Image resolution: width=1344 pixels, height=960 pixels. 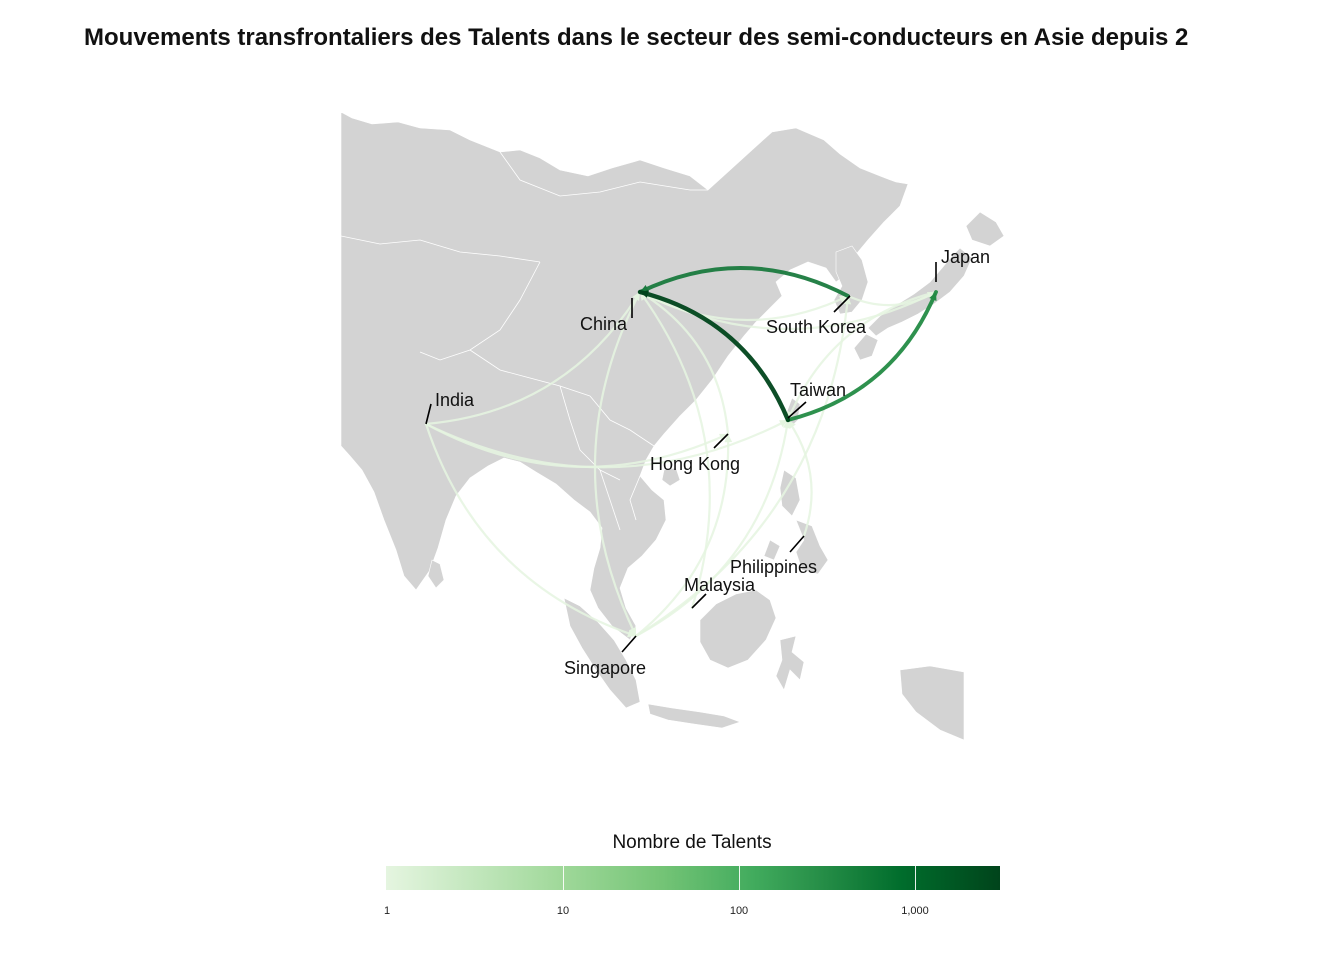 What do you see at coordinates (818, 390) in the screenshot?
I see `country-label-taiwan: Taiwan` at bounding box center [818, 390].